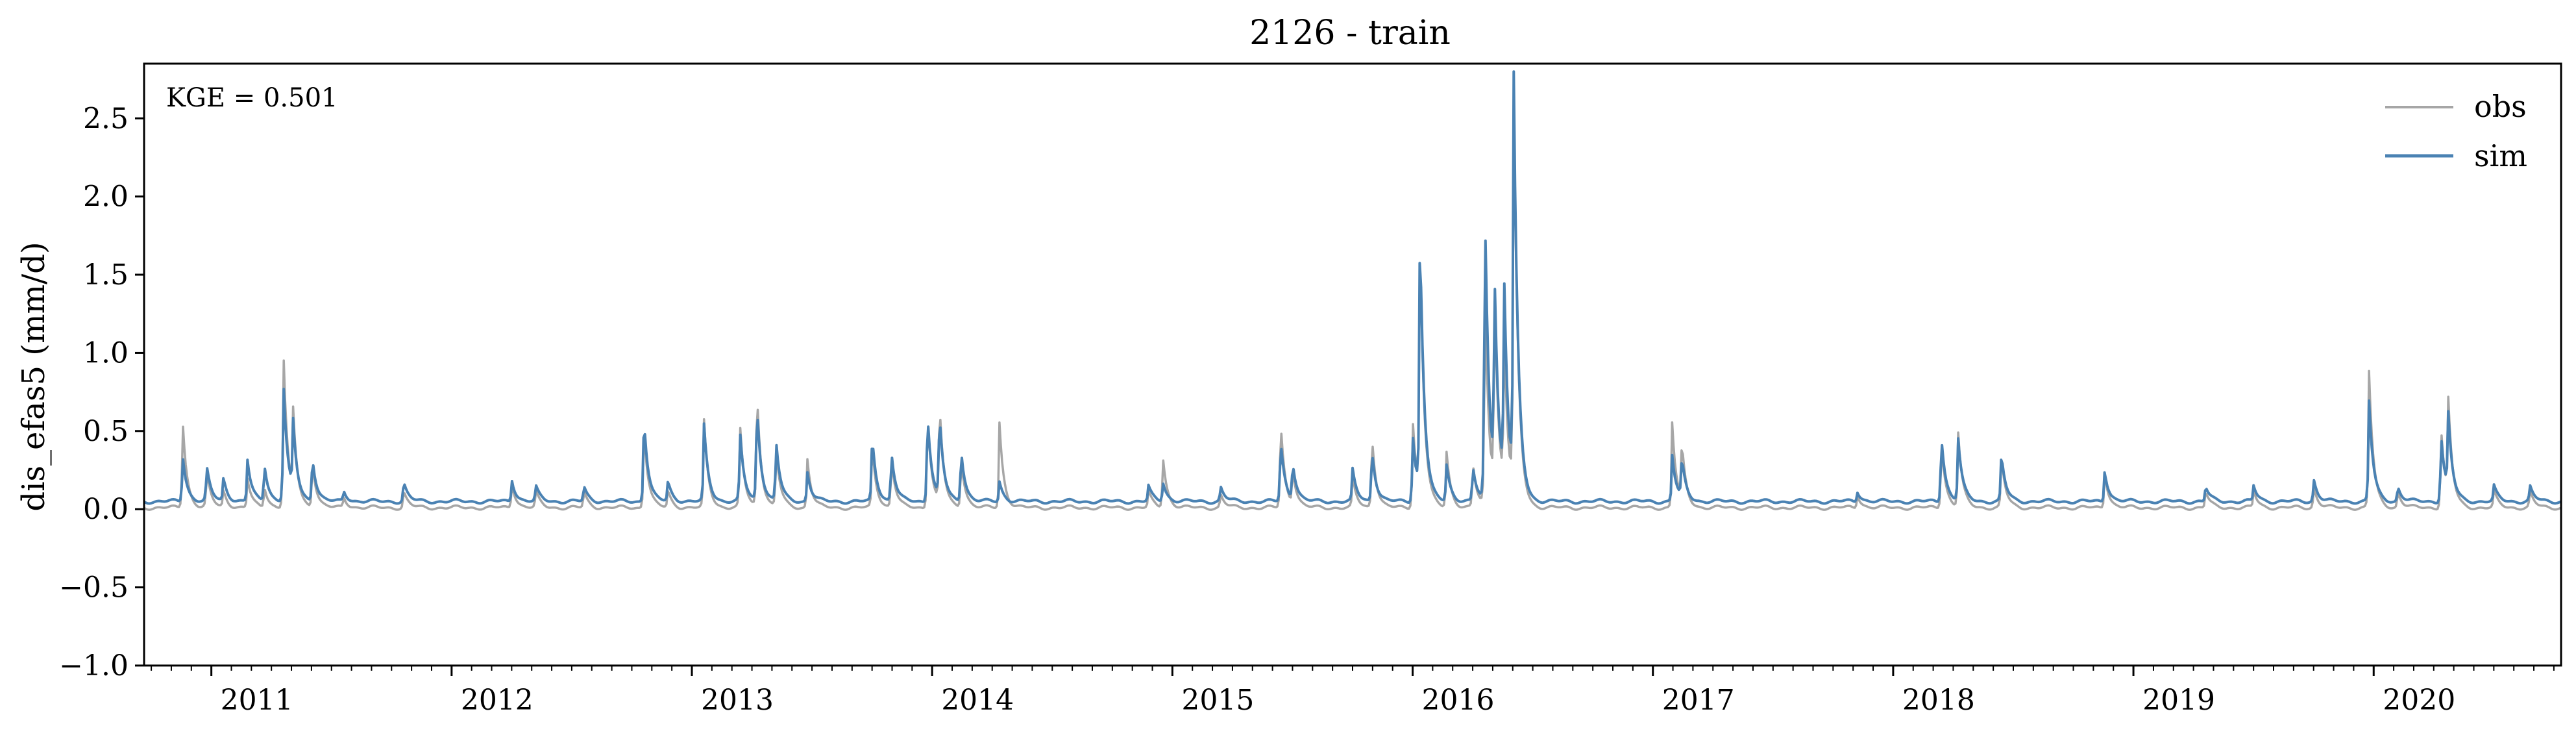  I want to click on x-tick-label: 2011, so click(257, 700).